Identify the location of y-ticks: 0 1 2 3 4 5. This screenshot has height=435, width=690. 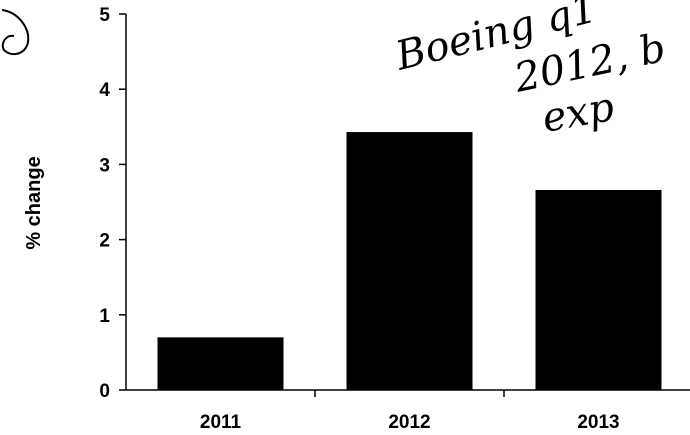
(112, 203).